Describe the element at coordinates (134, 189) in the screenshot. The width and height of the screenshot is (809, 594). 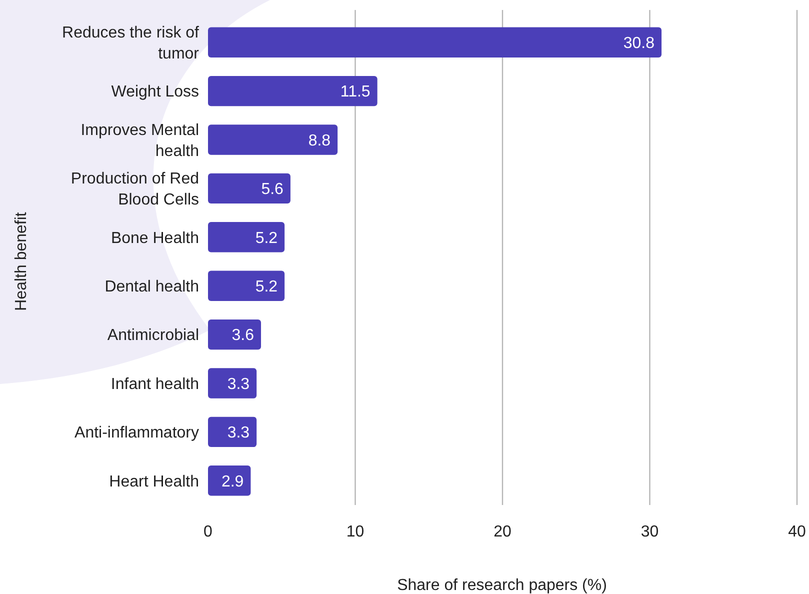
I see `y-tick-label: Production of Red Blood Cells` at that location.